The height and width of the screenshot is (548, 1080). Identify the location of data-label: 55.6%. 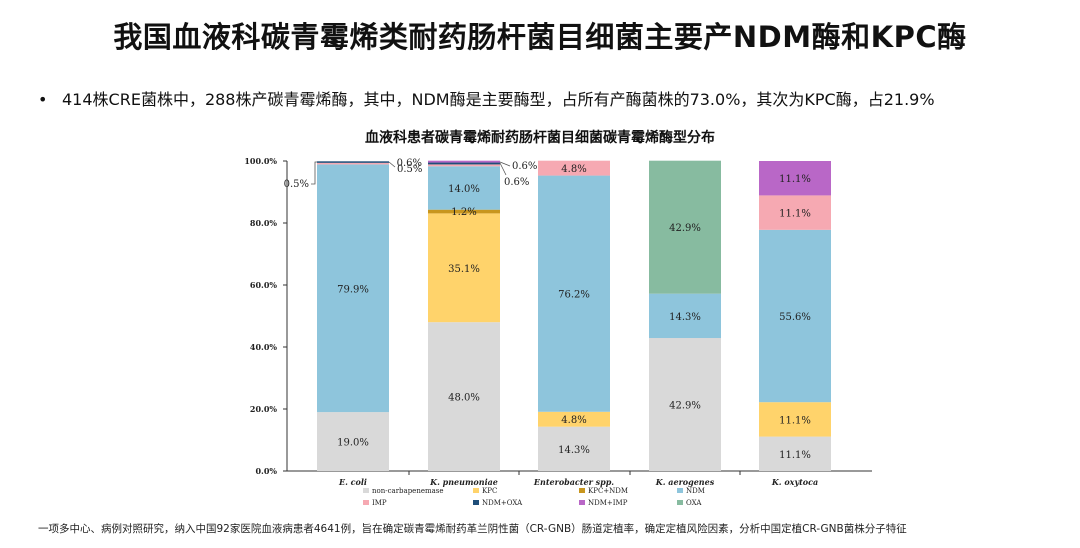
(795, 317).